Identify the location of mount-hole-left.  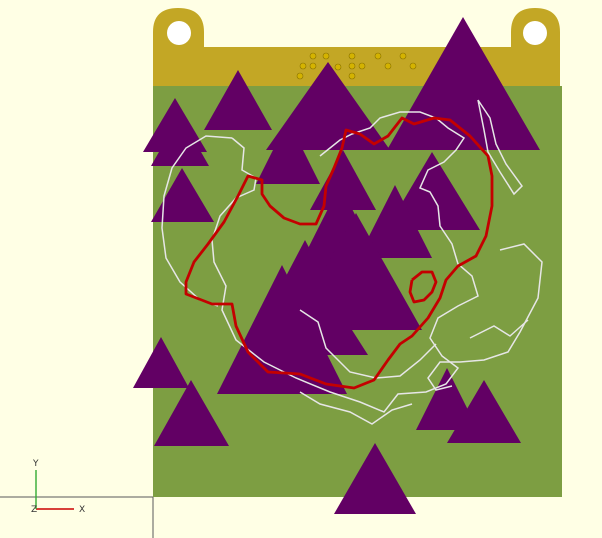
(179, 33).